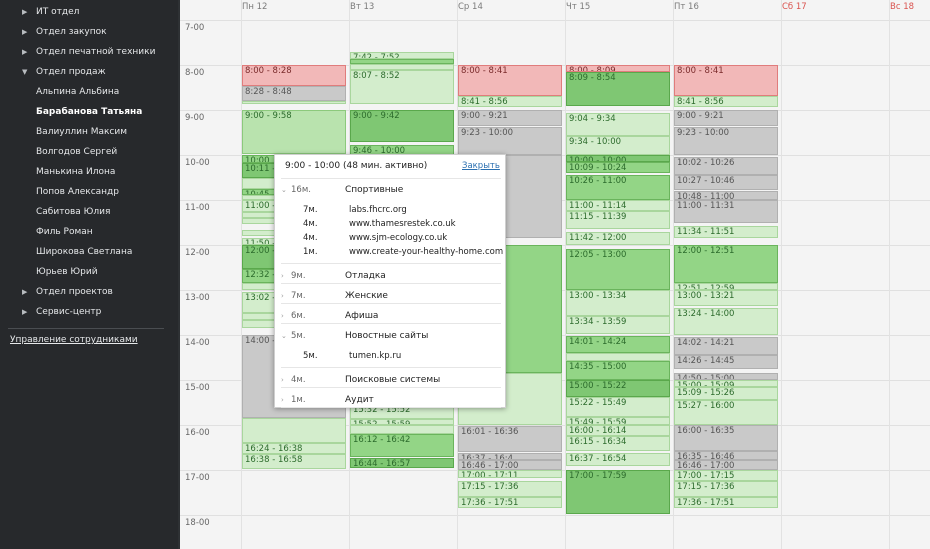 The image size is (930, 549). I want to click on popup-close-link: Закрыть, so click(481, 166).